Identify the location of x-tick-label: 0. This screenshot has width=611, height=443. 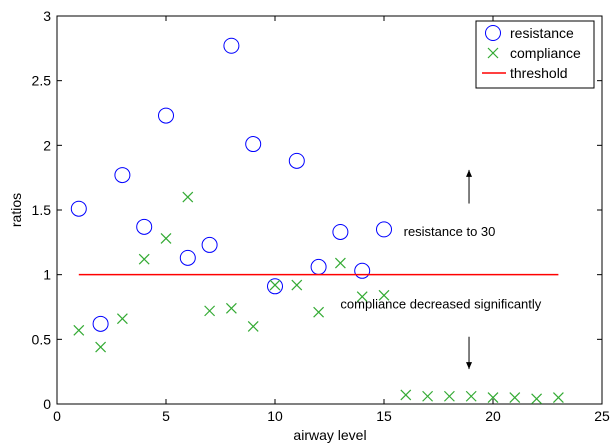
(57, 416).